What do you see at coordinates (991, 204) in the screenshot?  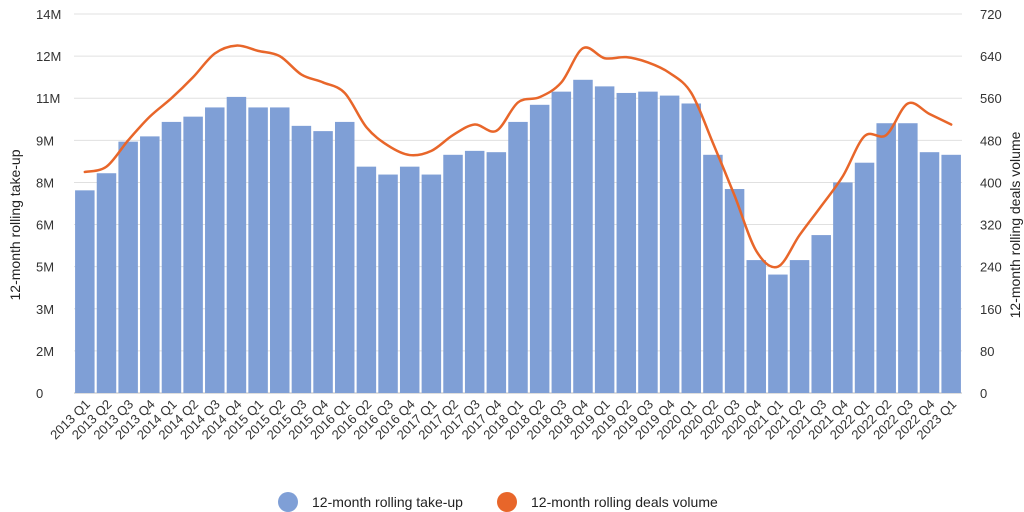 I see `right-axis-ticks: 0 80 160 240 320 400 480 560 640 720` at bounding box center [991, 204].